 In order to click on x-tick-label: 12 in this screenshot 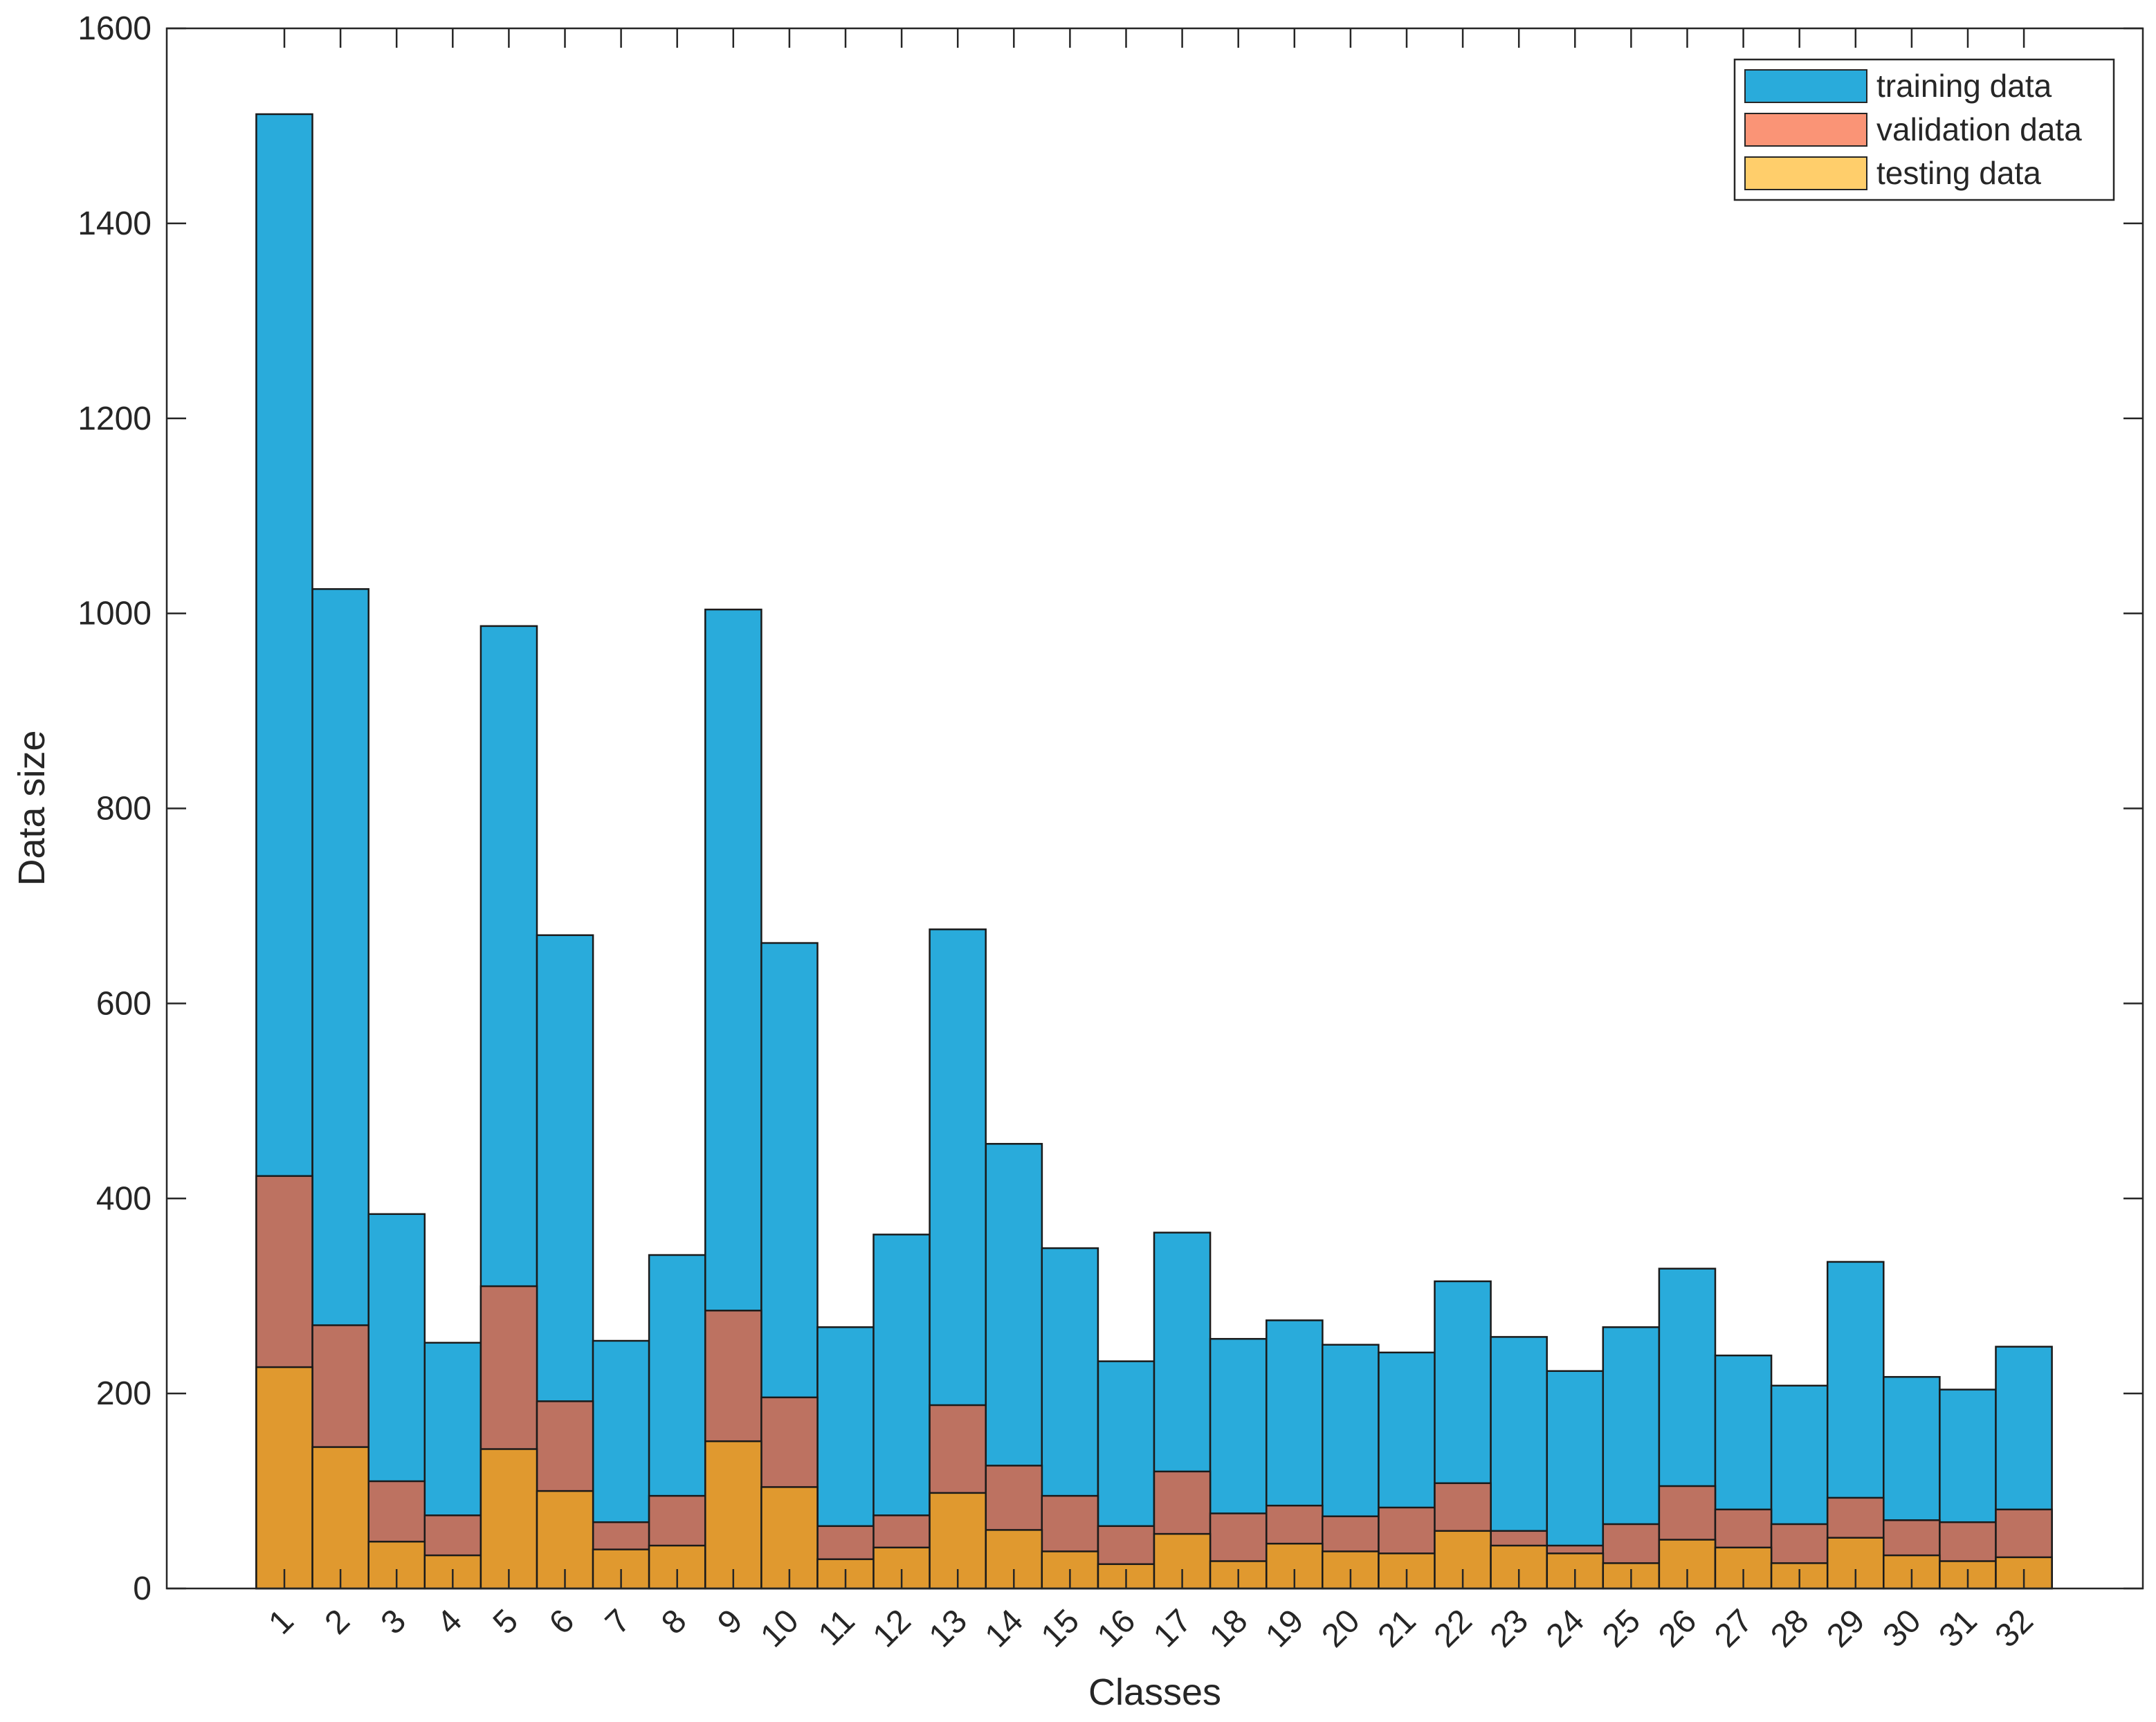, I will do `click(892, 1628)`.